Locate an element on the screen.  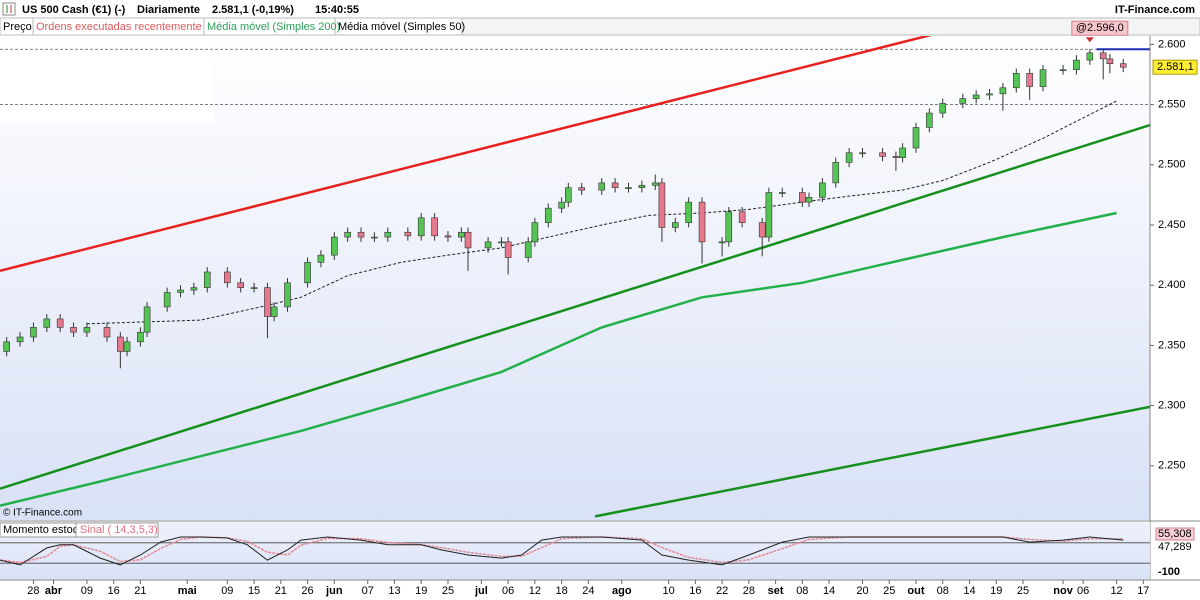
x-tick-label: 18 is located at coordinates (562, 591).